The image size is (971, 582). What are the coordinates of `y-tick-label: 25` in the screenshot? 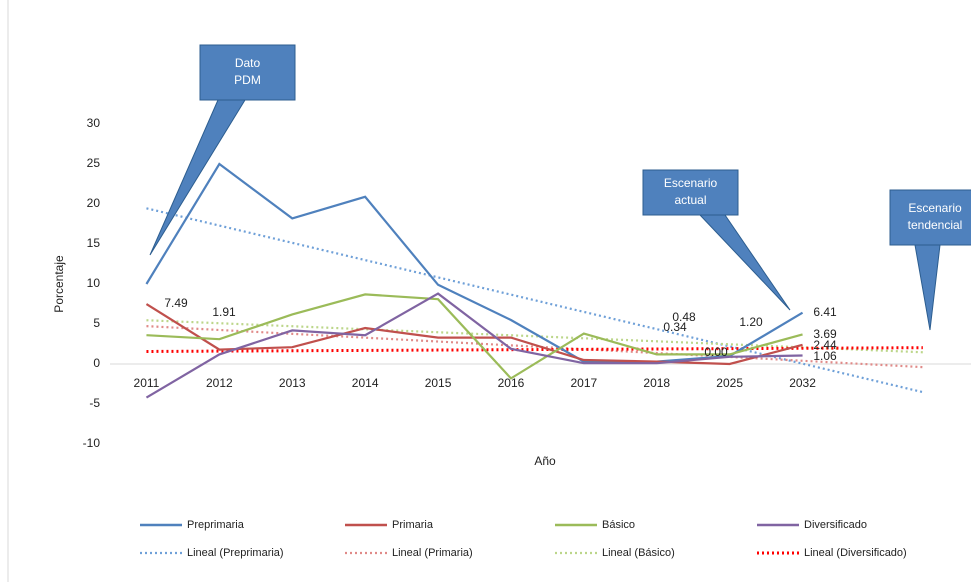 It's located at (94, 163).